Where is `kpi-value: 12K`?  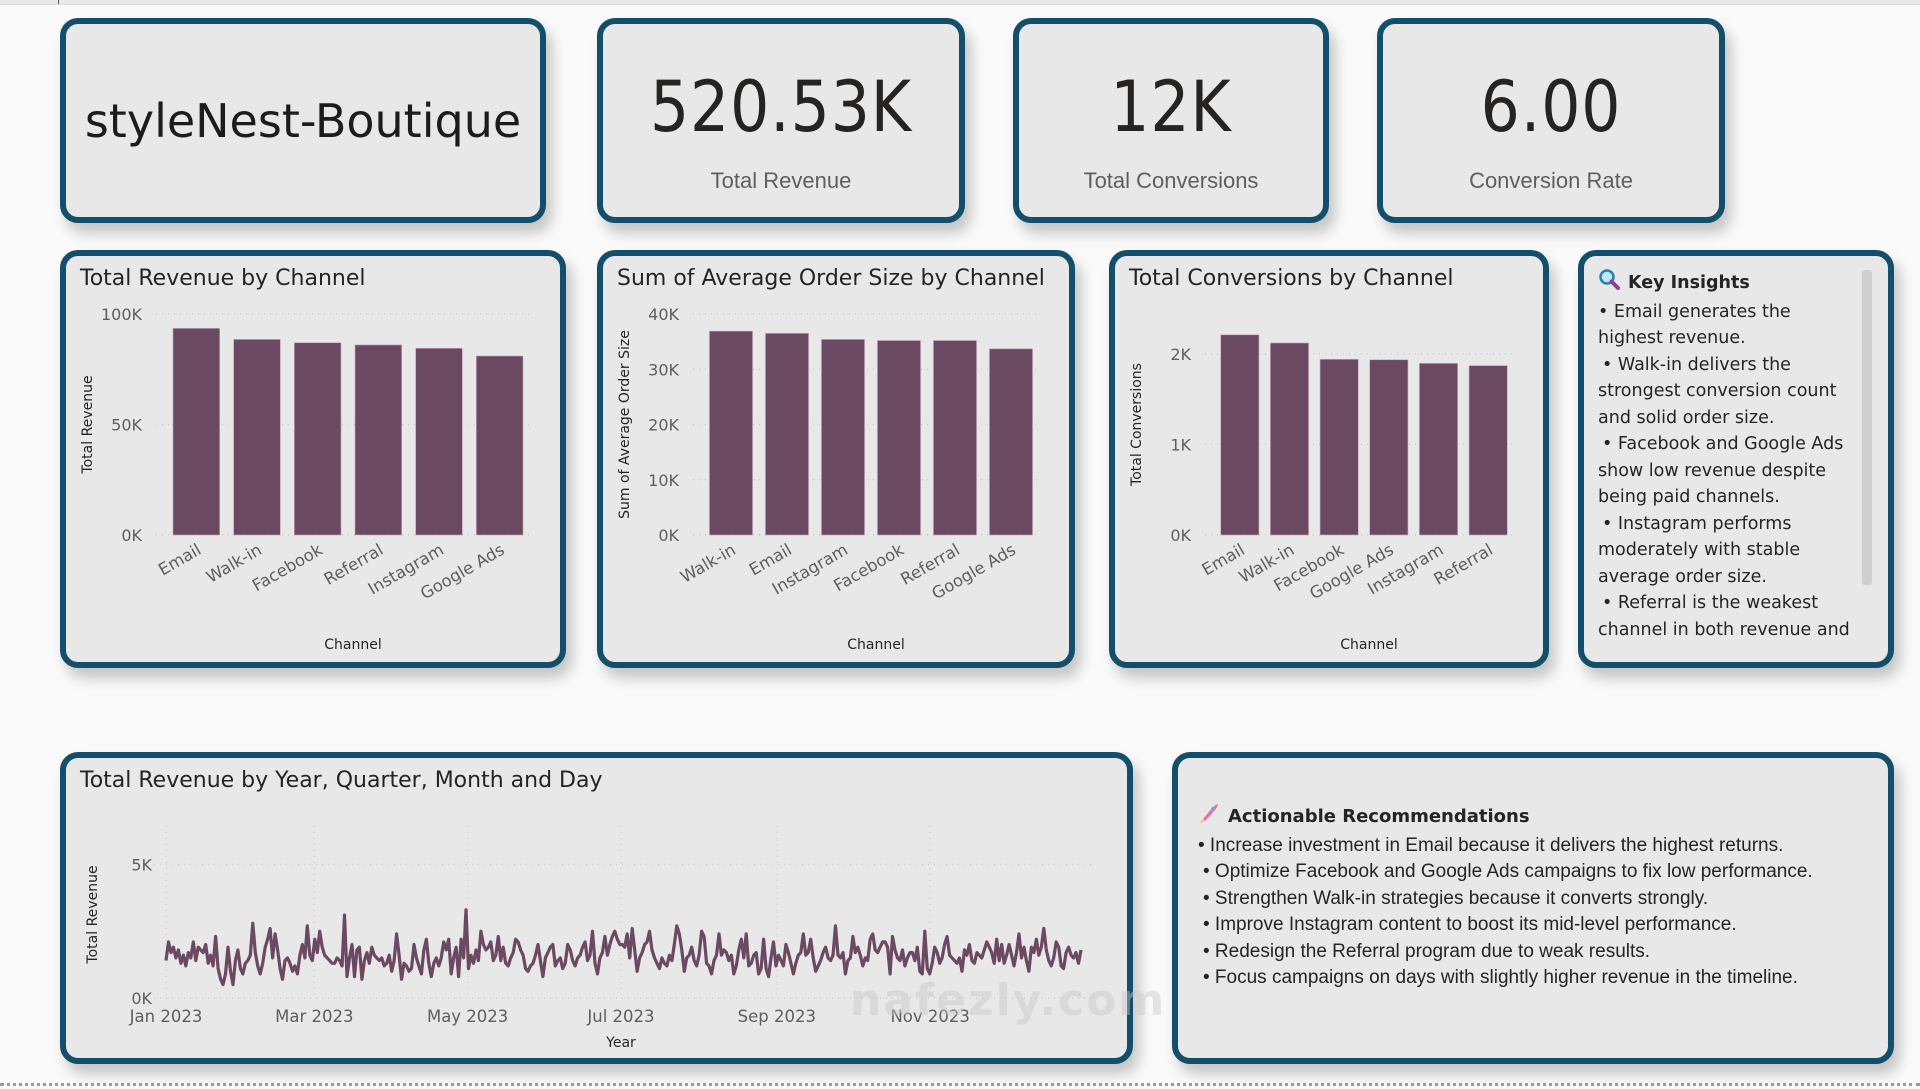 kpi-value: 12K is located at coordinates (1171, 107).